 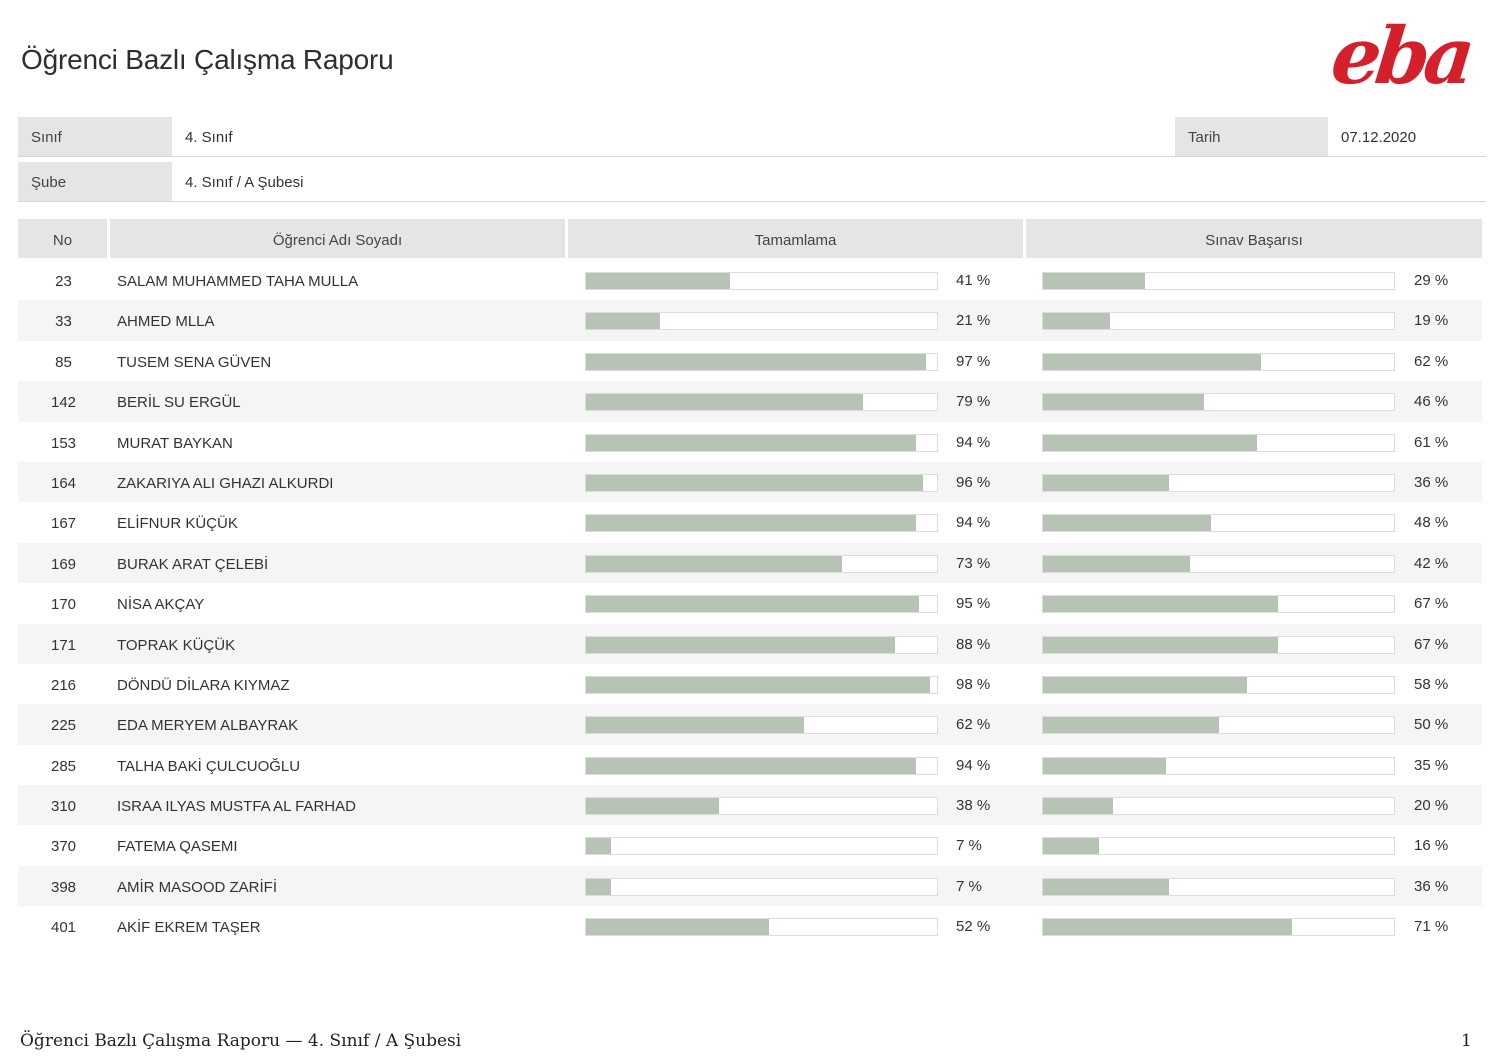 I want to click on student-no: 370, so click(x=63, y=847).